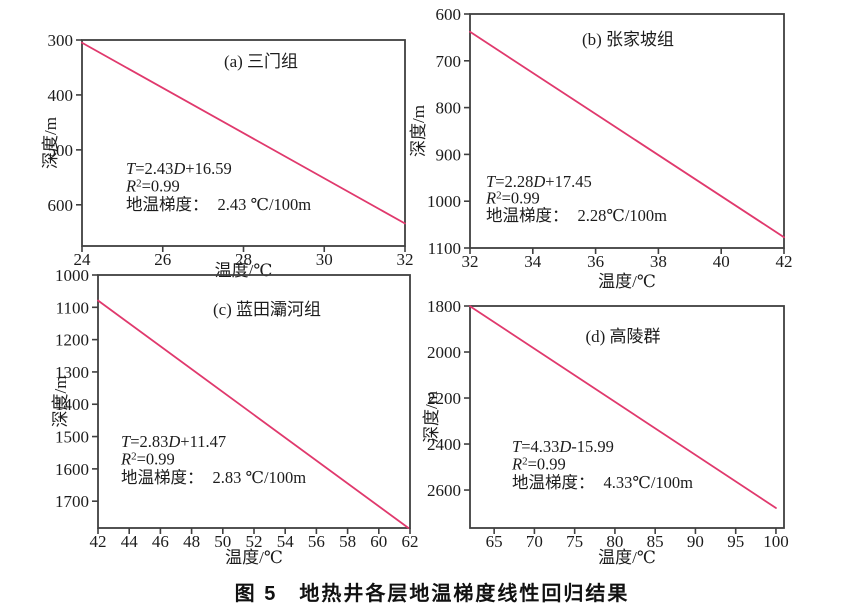  What do you see at coordinates (494, 541) in the screenshot?
I see `x-tick-label: 65` at bounding box center [494, 541].